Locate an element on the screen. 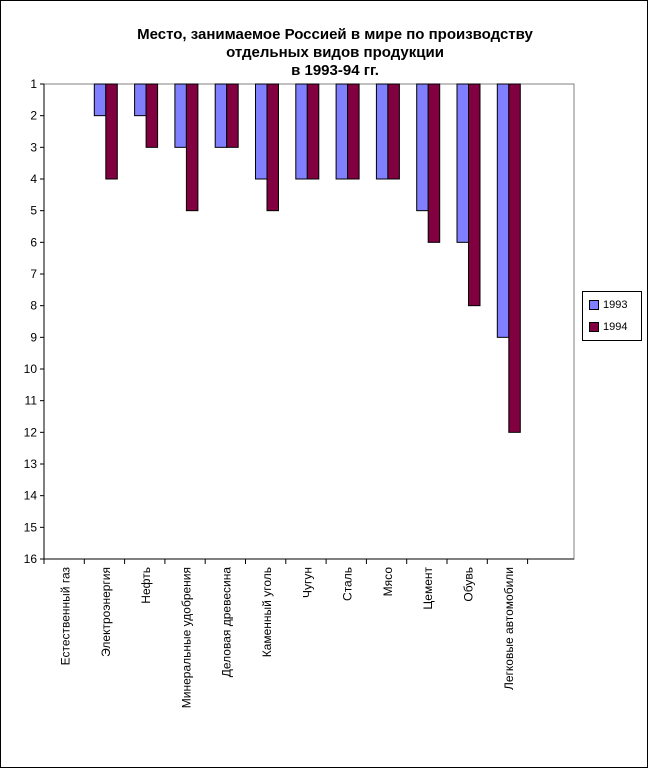 The image size is (648, 768). x-category-label: Чугун is located at coordinates (307, 582).